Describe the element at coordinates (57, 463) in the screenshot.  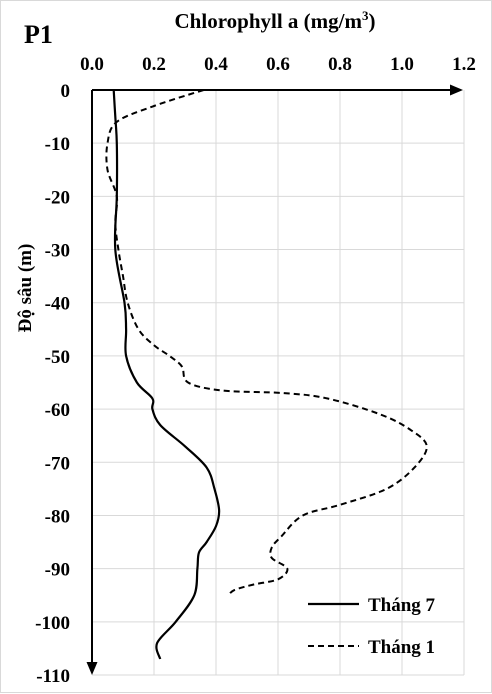
I see `y-tick-label: -70` at that location.